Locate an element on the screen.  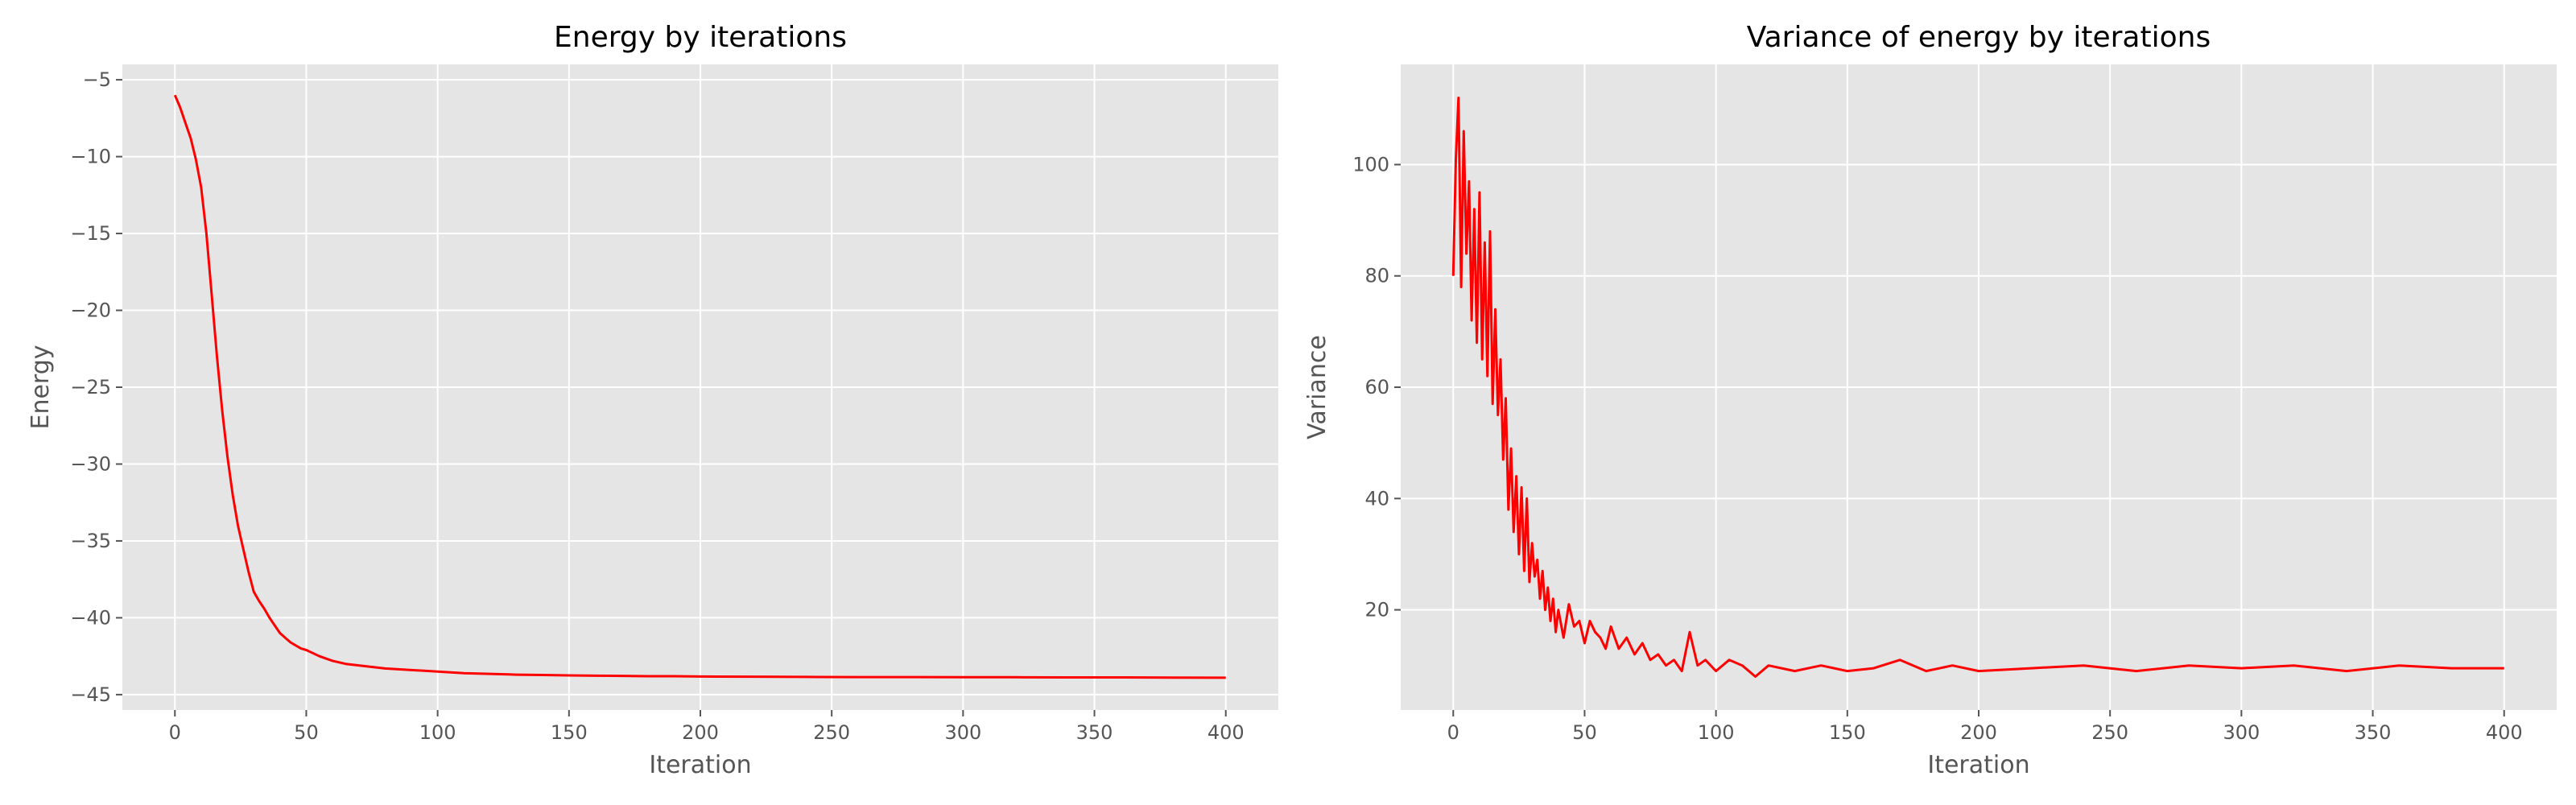
y-tick-label: 60 is located at coordinates (1376, 387).